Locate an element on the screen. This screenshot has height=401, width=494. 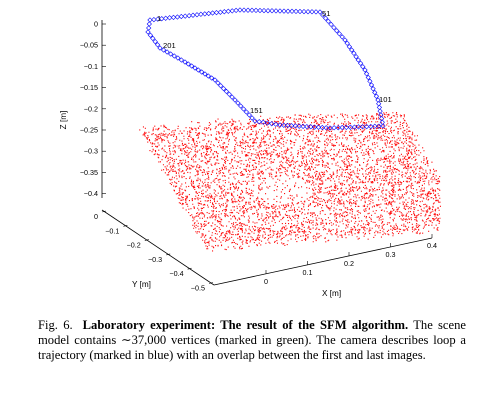
z-tick-label: −0.2 is located at coordinates (91, 108).